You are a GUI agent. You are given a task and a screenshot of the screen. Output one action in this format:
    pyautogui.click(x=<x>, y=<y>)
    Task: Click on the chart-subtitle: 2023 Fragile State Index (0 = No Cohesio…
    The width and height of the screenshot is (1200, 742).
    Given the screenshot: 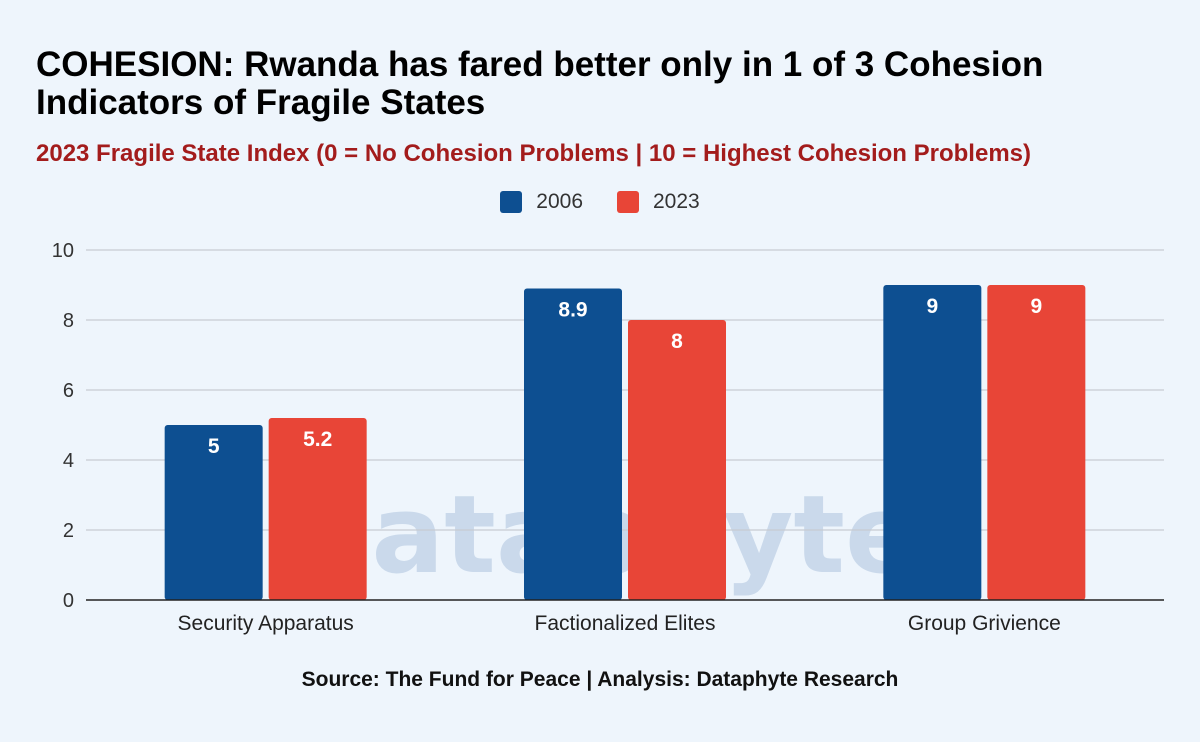 What is the action you would take?
    pyautogui.click(x=533, y=153)
    